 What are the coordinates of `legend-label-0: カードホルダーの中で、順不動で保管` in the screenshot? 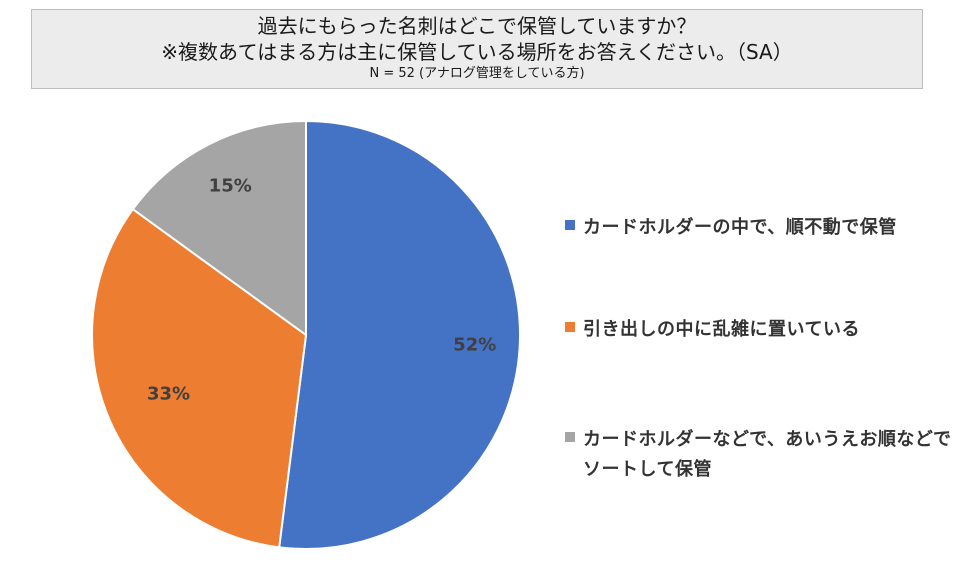 It's located at (740, 227).